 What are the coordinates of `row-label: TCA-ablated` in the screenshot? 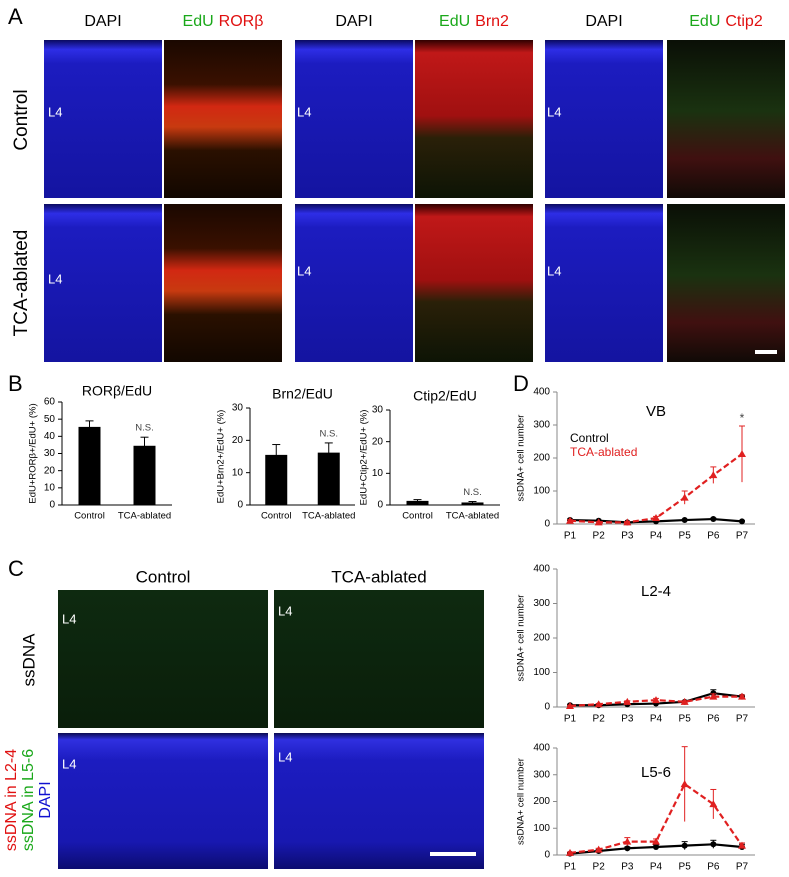 It's located at (21, 283).